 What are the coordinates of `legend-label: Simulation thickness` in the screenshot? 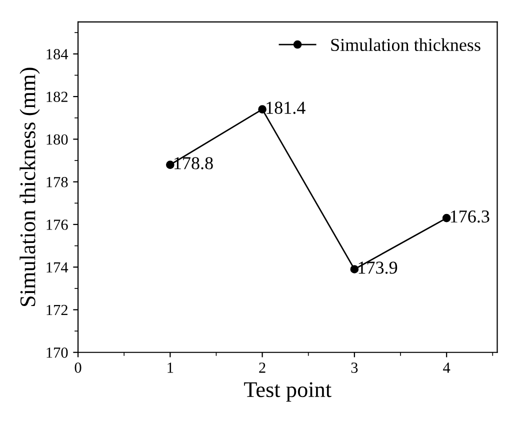 It's located at (405, 45).